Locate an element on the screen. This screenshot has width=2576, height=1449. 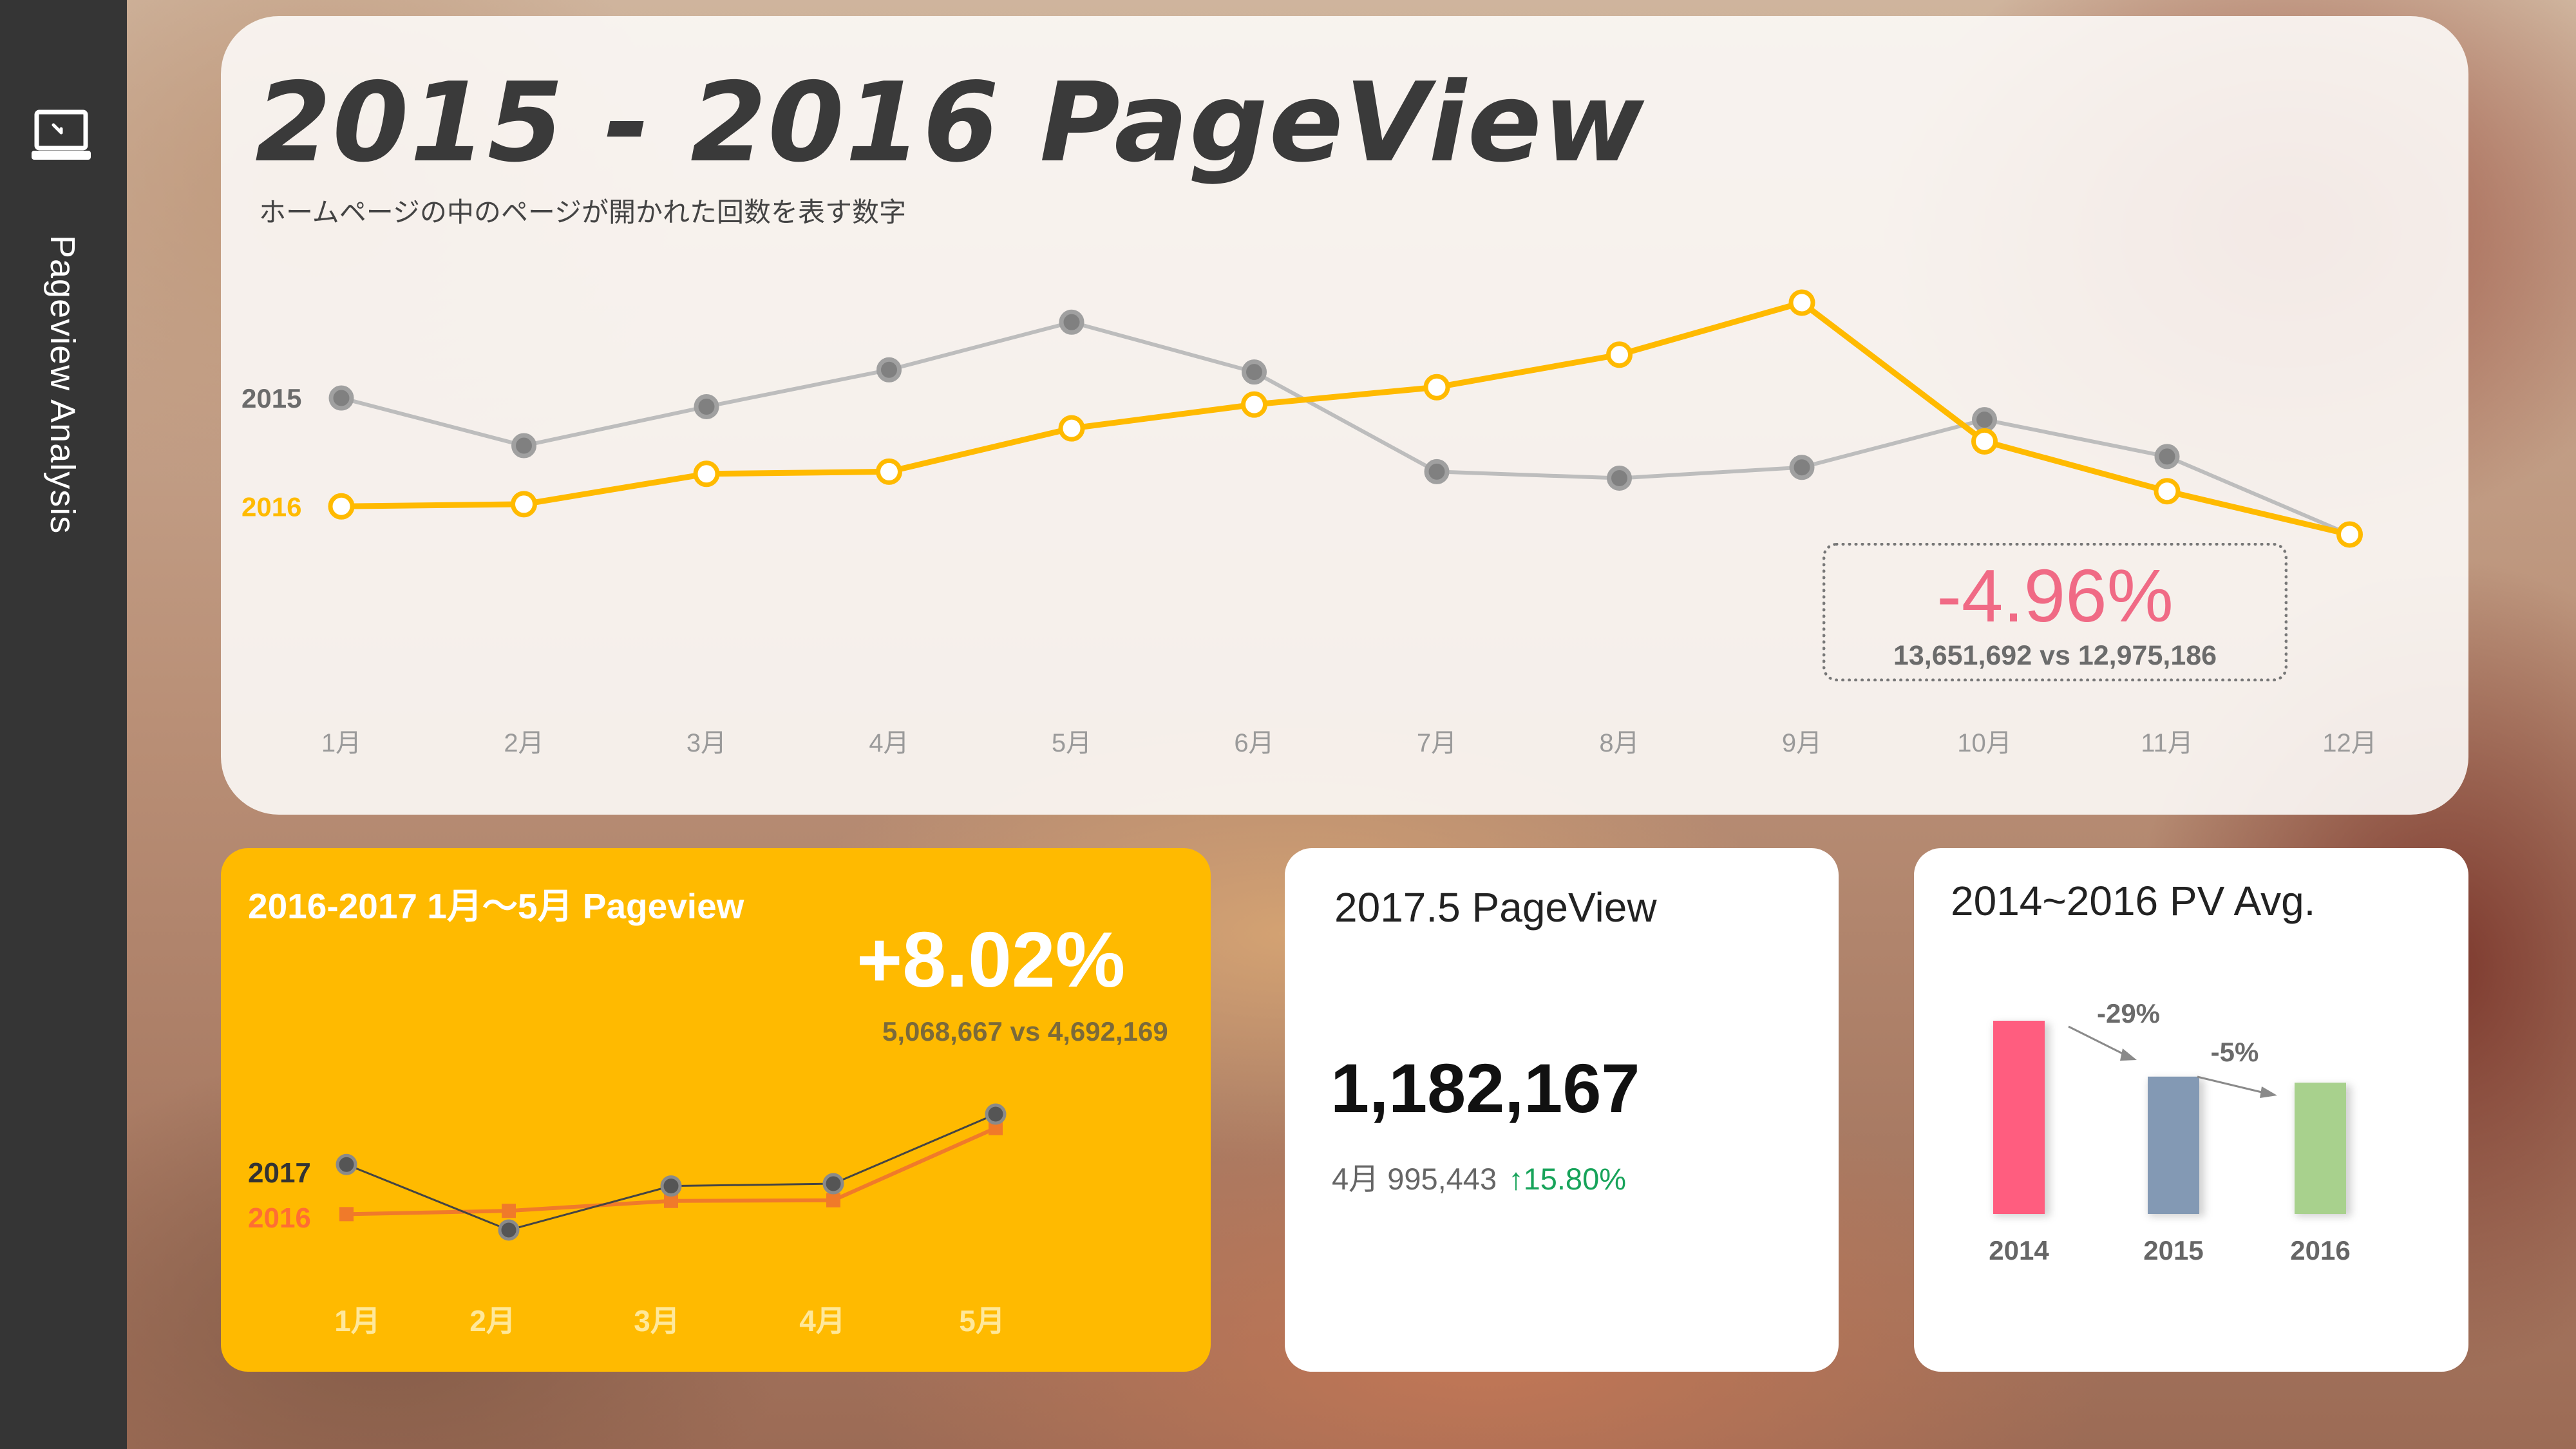
x-tick-label: 11月 is located at coordinates (2167, 743).